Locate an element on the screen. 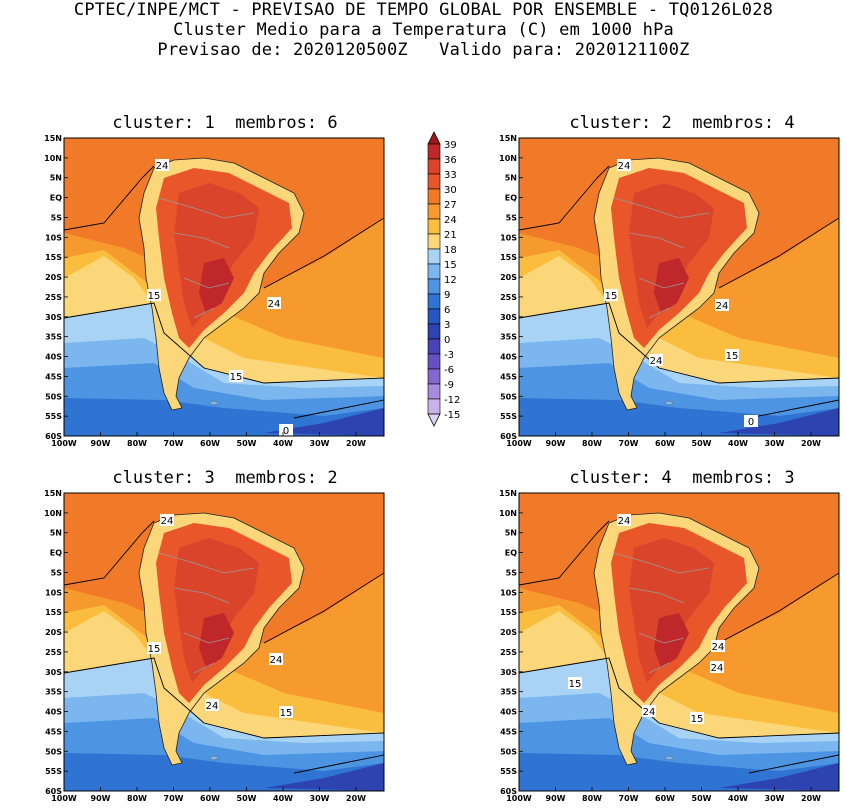 The image size is (847, 811). colorbar-label: 36 is located at coordinates (450, 160).